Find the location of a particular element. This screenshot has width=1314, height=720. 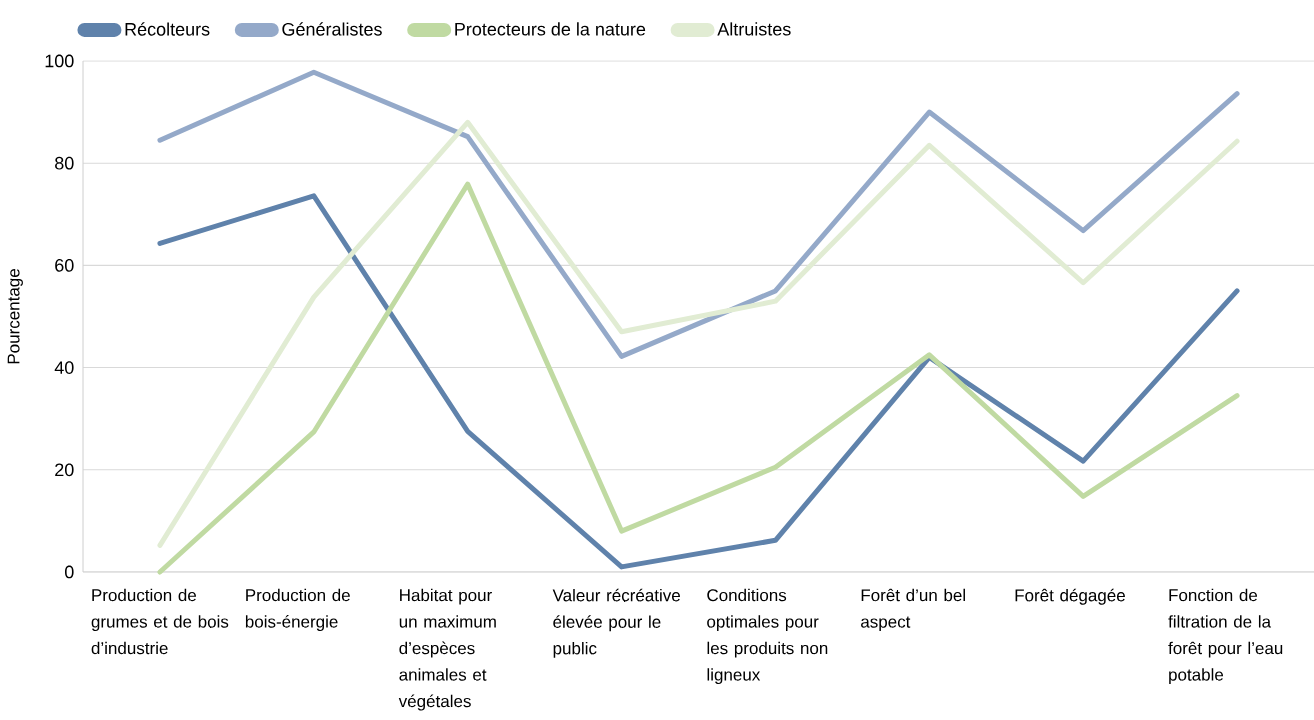

y-tick-label: 20 is located at coordinates (64, 470).